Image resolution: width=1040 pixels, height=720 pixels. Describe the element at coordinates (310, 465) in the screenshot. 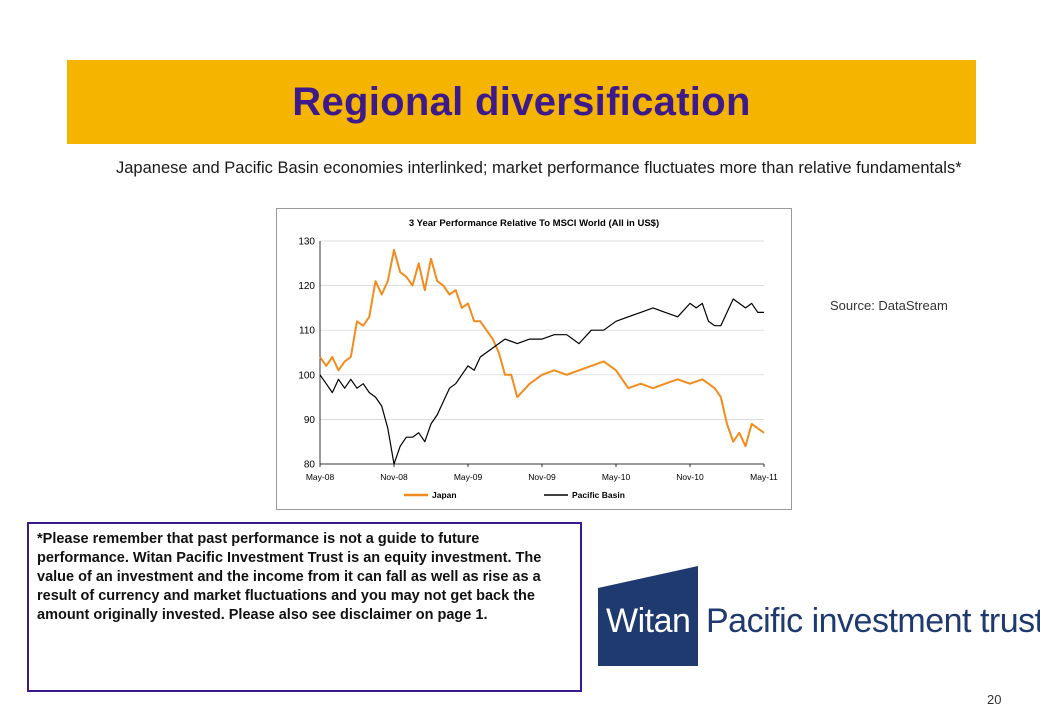

I see `y-tick-label: 80` at that location.